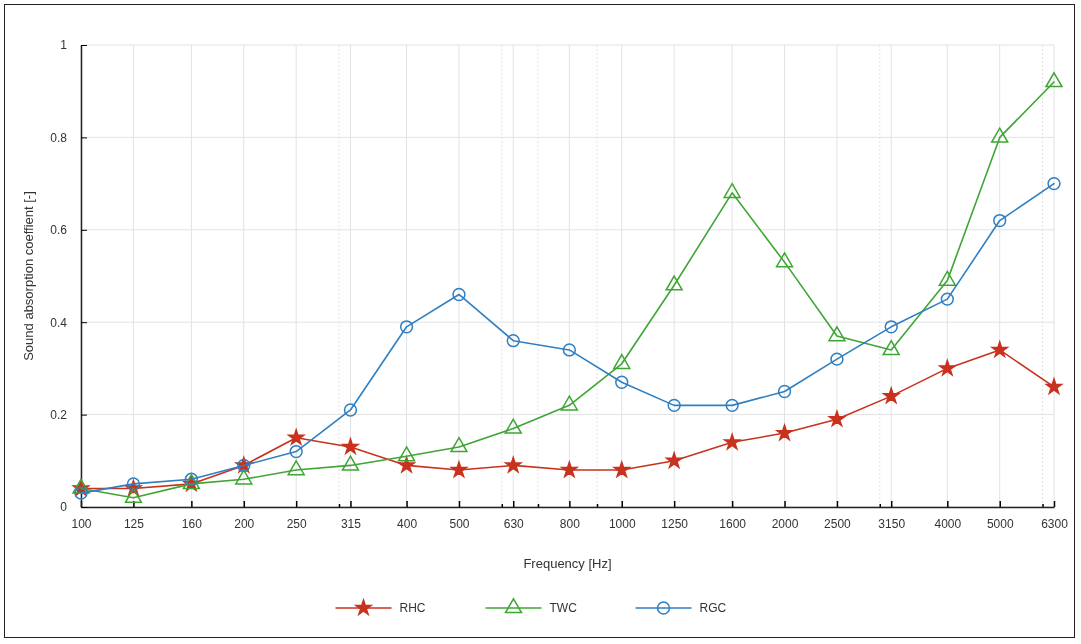 Image resolution: width=1081 pixels, height=644 pixels. I want to click on x-tick-label: 500, so click(459, 523).